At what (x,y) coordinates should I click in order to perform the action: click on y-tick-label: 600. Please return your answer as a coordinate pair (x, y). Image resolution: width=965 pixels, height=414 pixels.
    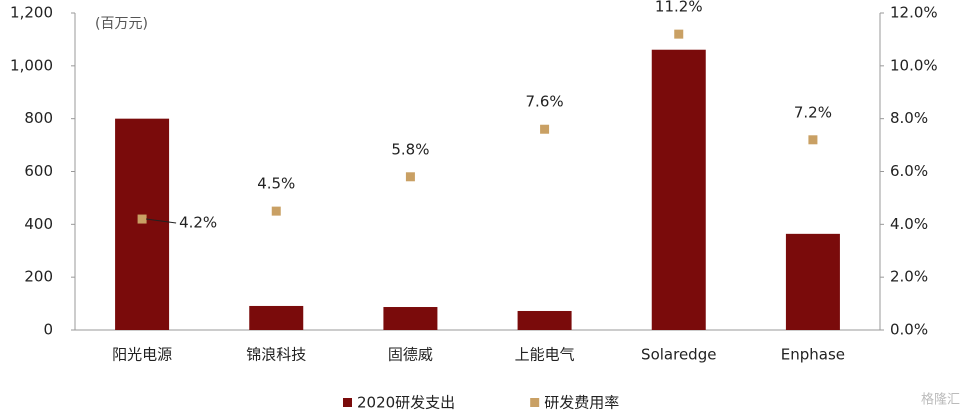
    Looking at the image, I should click on (38, 171).